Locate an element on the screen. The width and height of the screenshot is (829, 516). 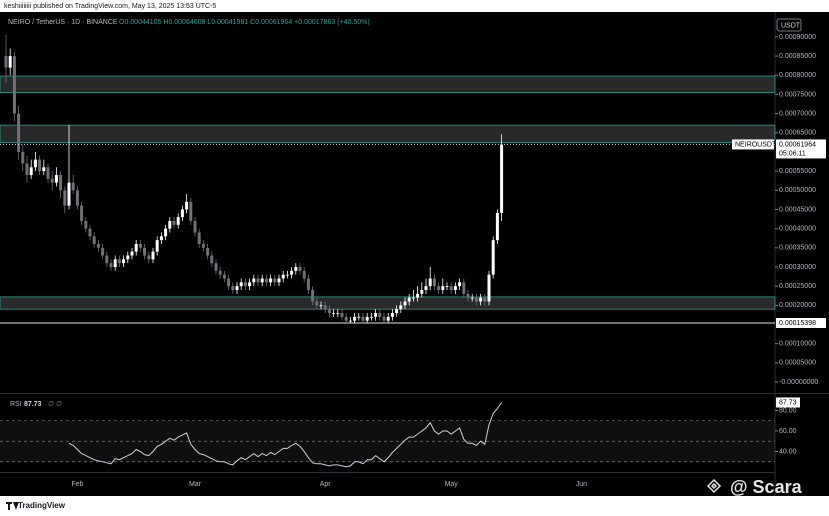
rsi-legend-value: 87.73 is located at coordinates (33, 404).